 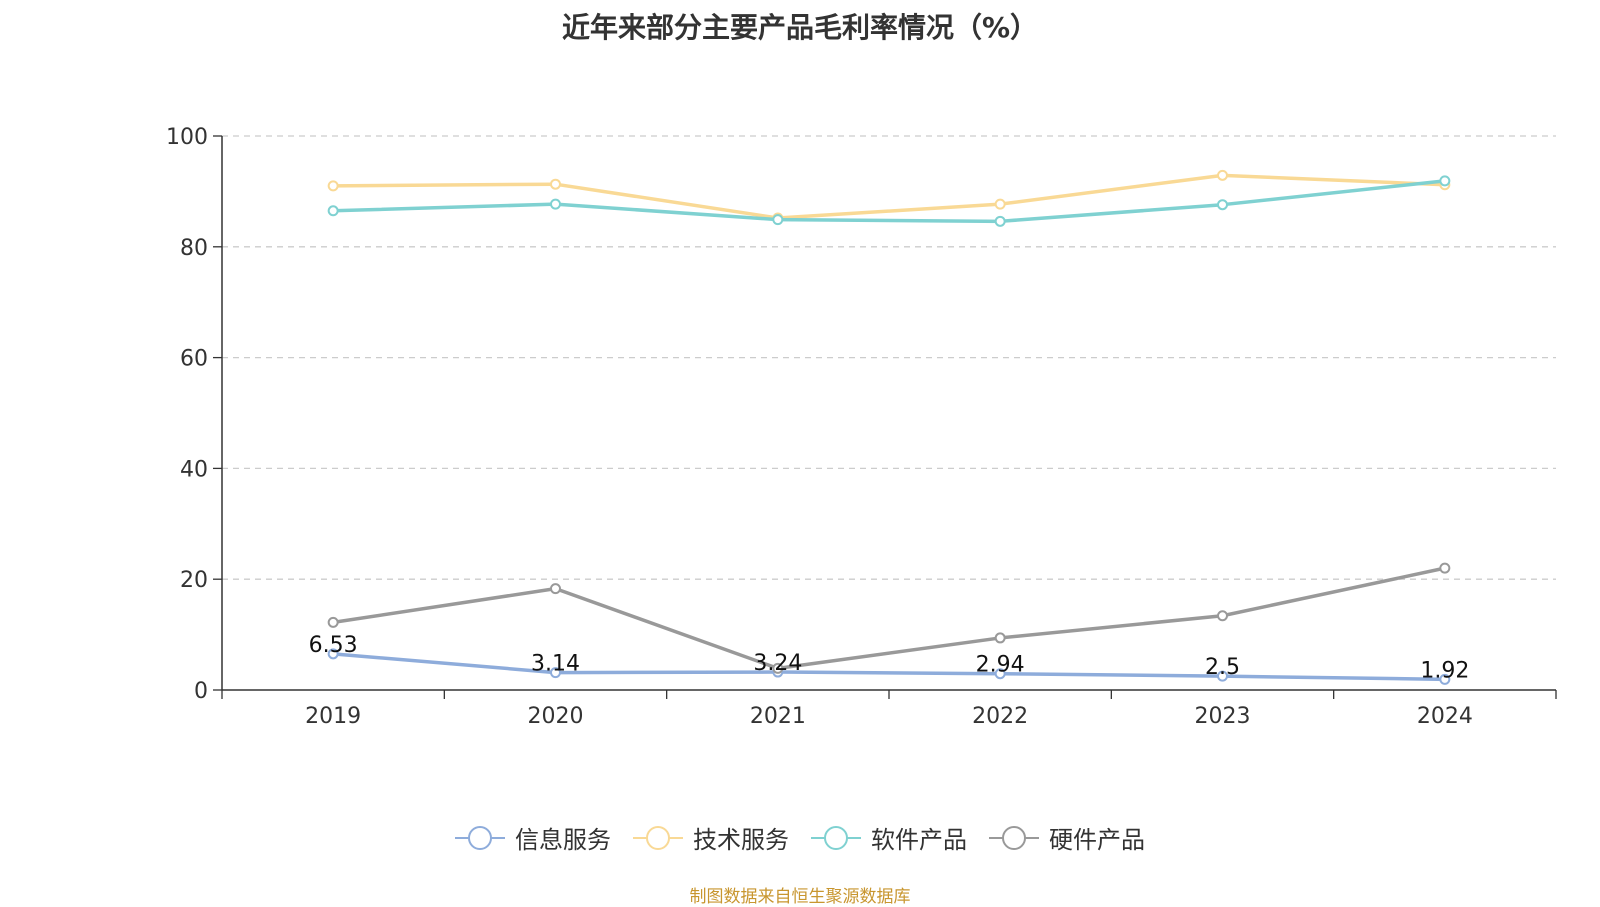 What do you see at coordinates (555, 664) in the screenshot?
I see `data-label: 3.14` at bounding box center [555, 664].